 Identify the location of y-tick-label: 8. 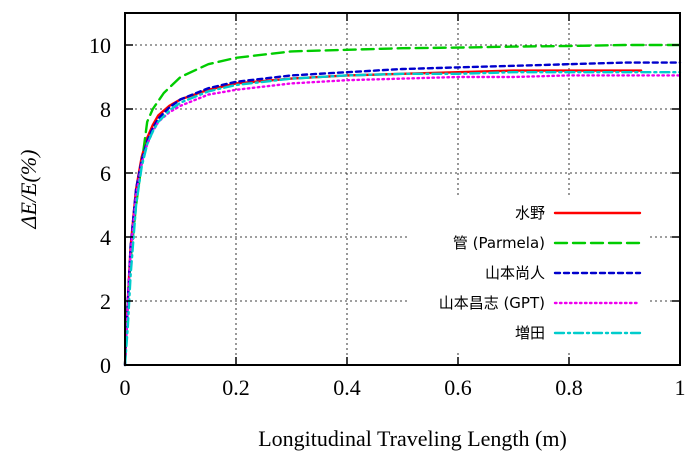
(105, 109).